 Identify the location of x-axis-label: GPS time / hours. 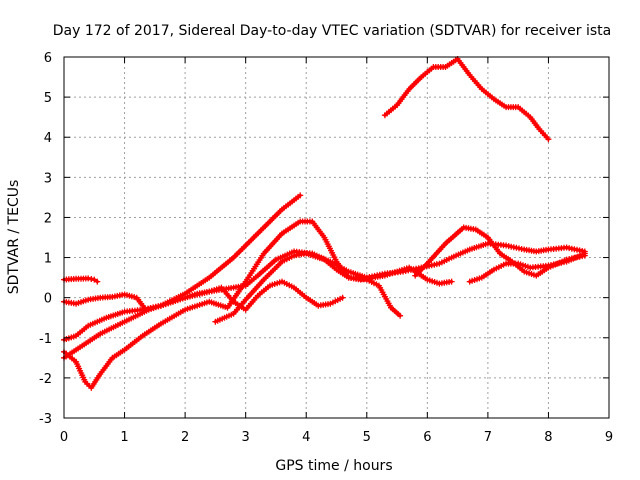
(333, 466).